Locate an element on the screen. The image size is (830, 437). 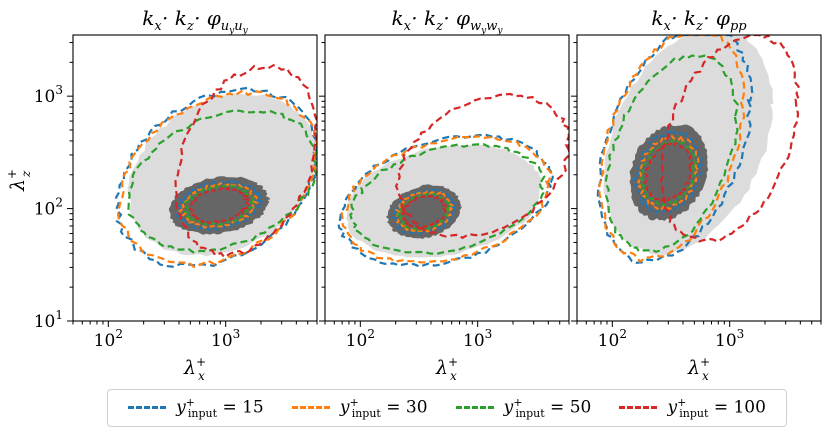
legend-item-3: y+input = 50 is located at coordinates (523, 408).